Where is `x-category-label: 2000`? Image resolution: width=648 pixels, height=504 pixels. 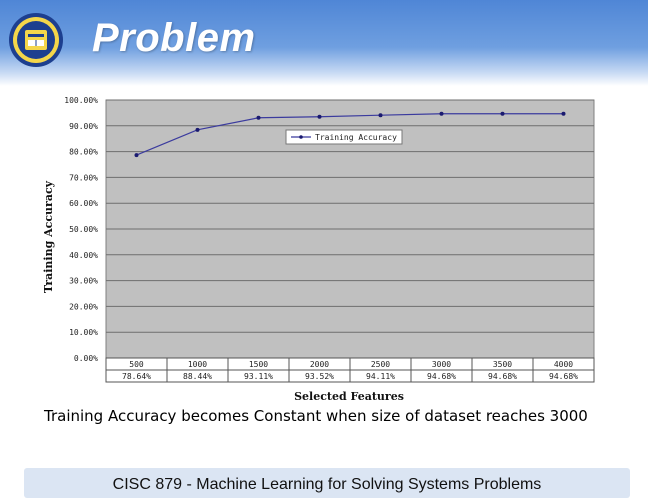
x-category-label: 2000 is located at coordinates (319, 364).